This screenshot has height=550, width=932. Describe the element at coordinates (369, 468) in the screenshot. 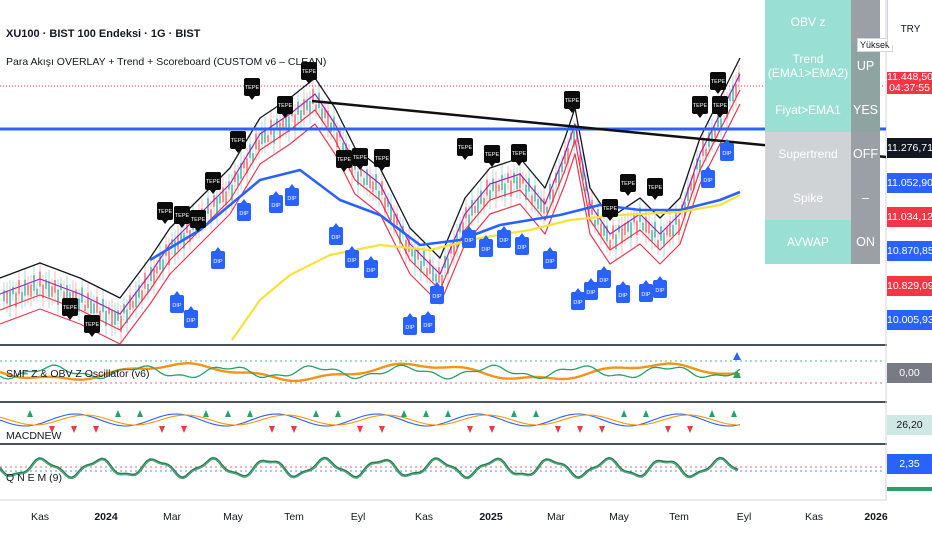

I see `qnem-line` at that location.